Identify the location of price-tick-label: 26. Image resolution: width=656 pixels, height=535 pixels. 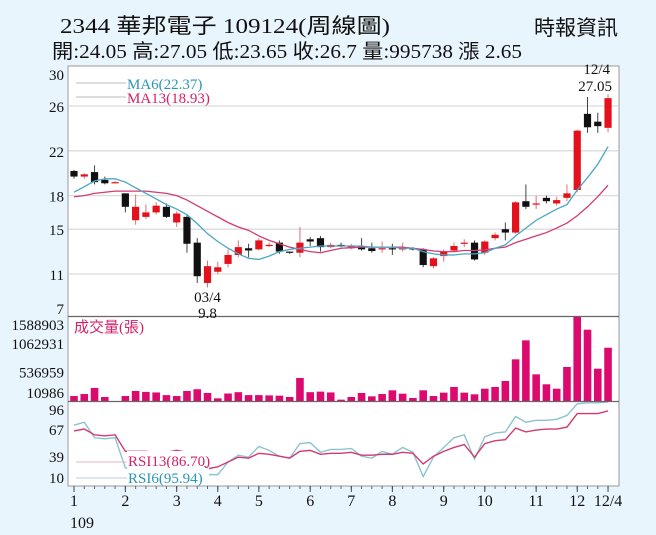
(57, 108).